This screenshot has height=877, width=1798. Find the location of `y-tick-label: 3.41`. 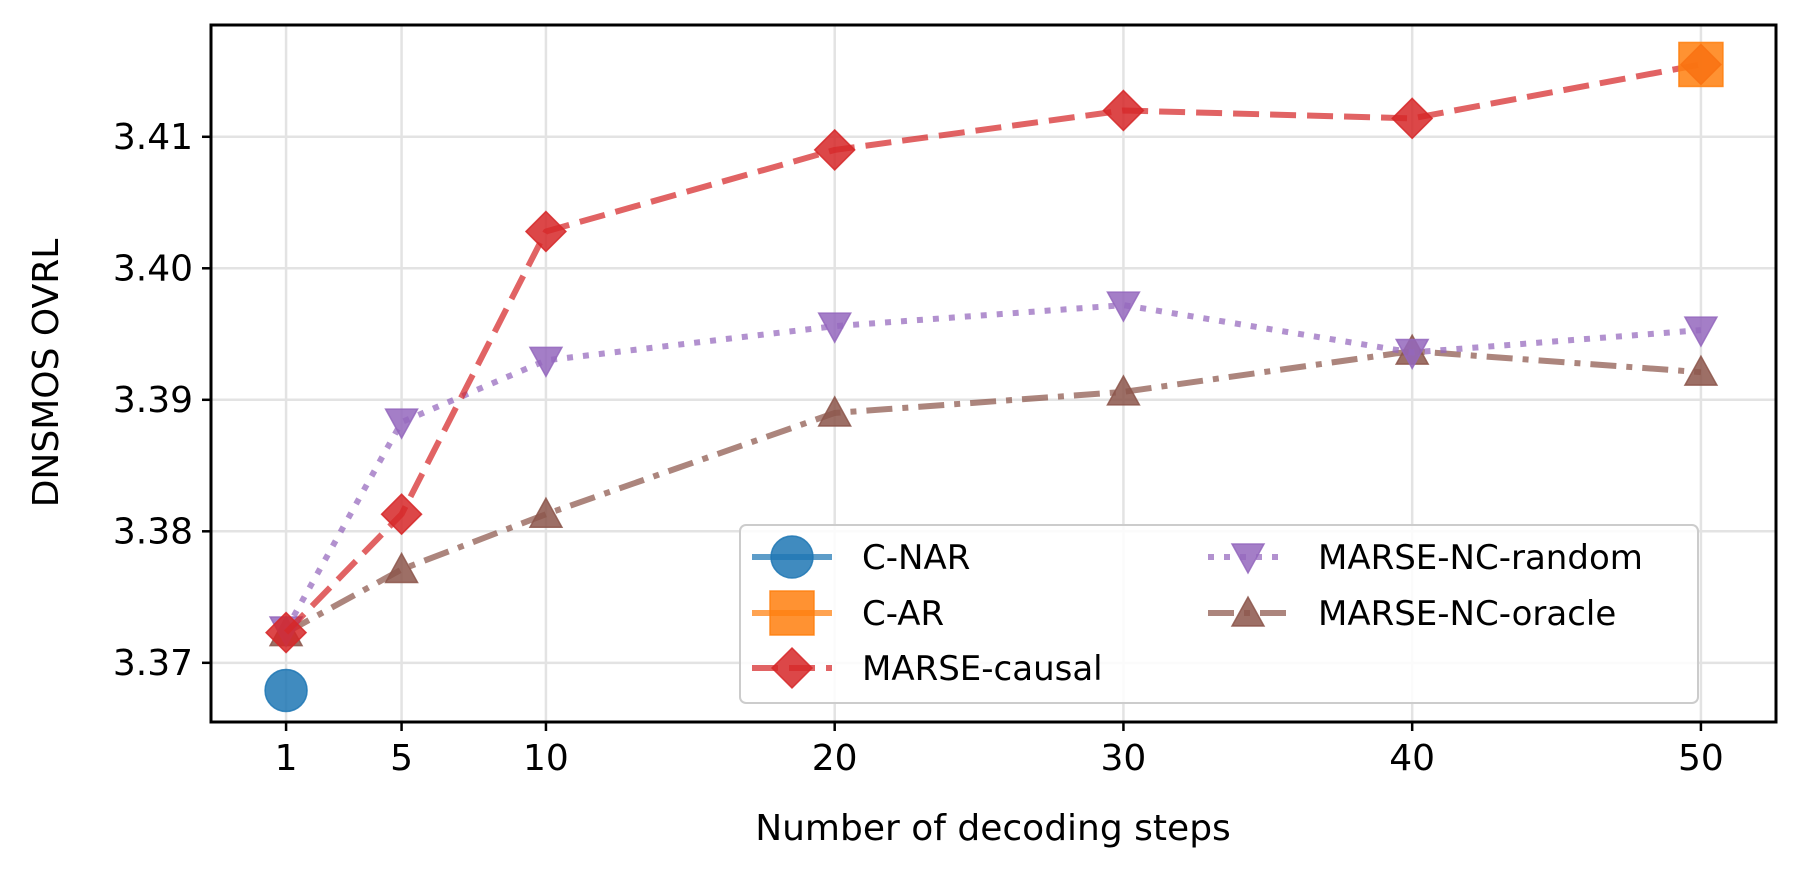

y-tick-label: 3.41 is located at coordinates (153, 137).